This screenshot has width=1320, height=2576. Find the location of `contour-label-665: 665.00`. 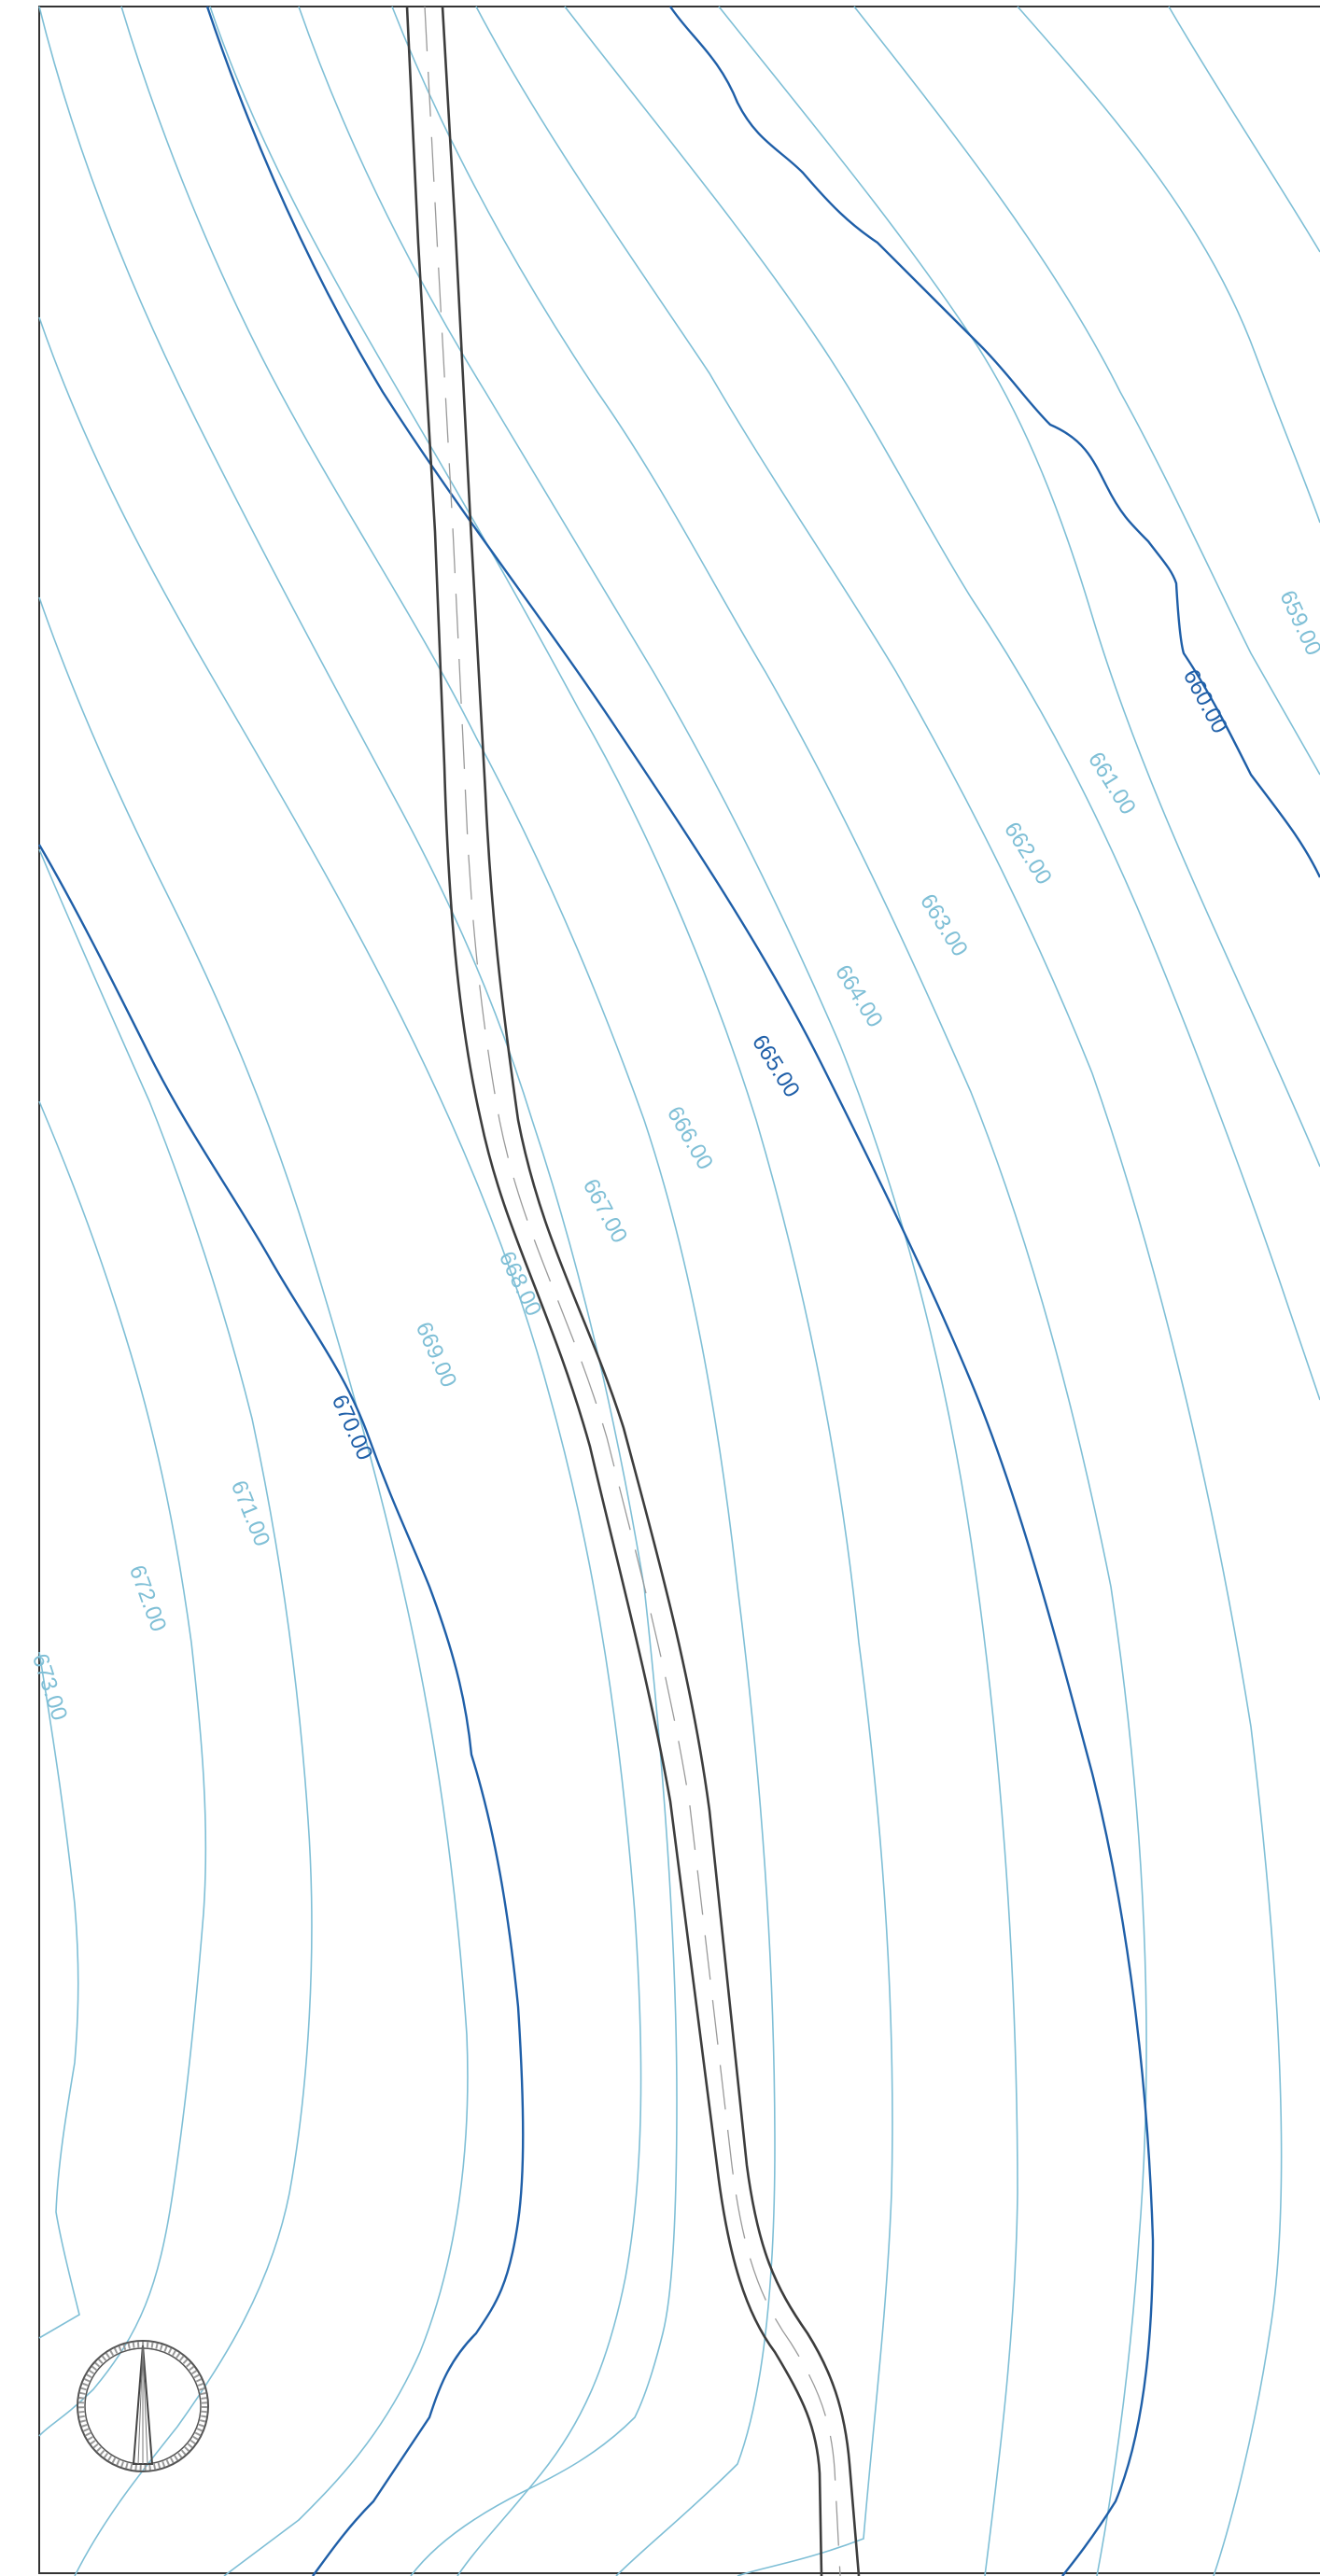

contour-label-665: 665.00 is located at coordinates (776, 1066).